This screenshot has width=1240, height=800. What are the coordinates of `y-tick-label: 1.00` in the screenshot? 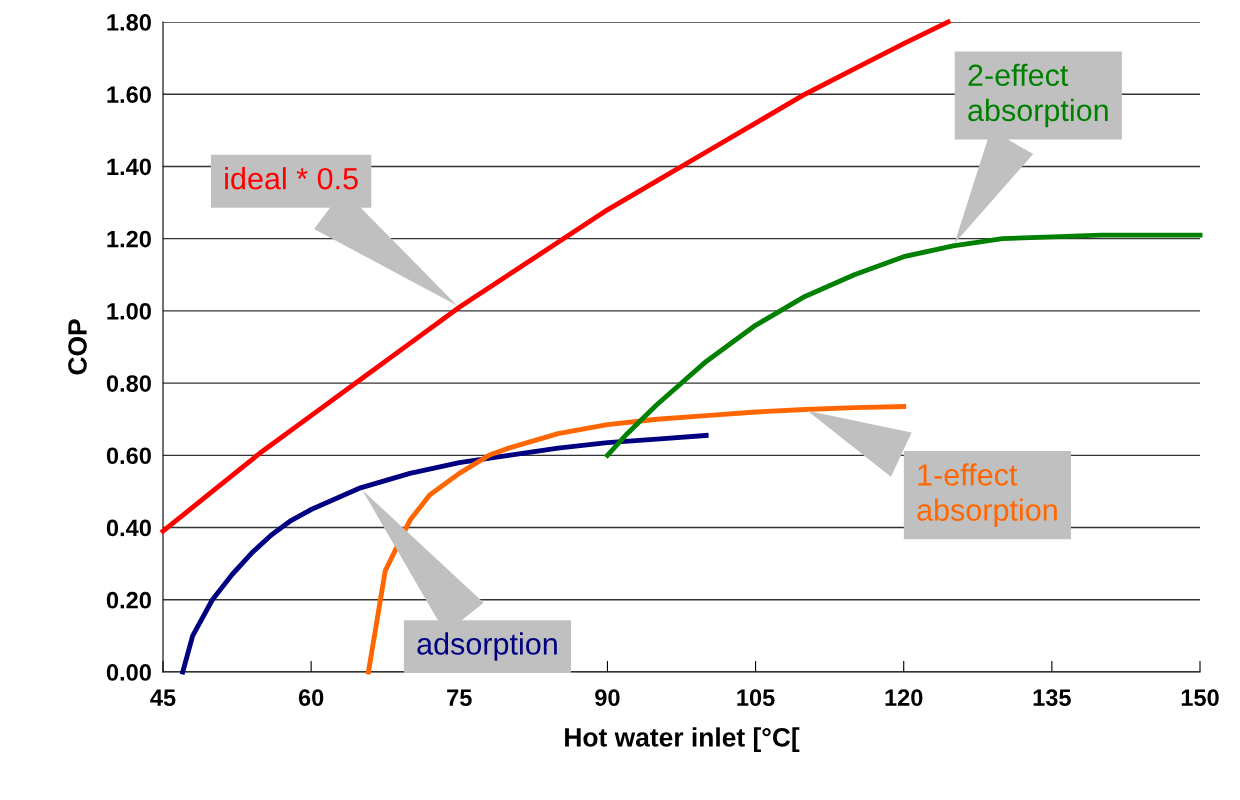 It's located at (129, 311).